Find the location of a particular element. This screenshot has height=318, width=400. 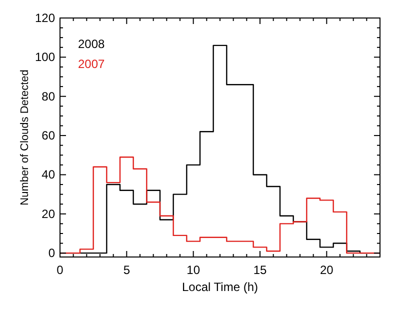

x-tick-label: 5 is located at coordinates (126, 270).